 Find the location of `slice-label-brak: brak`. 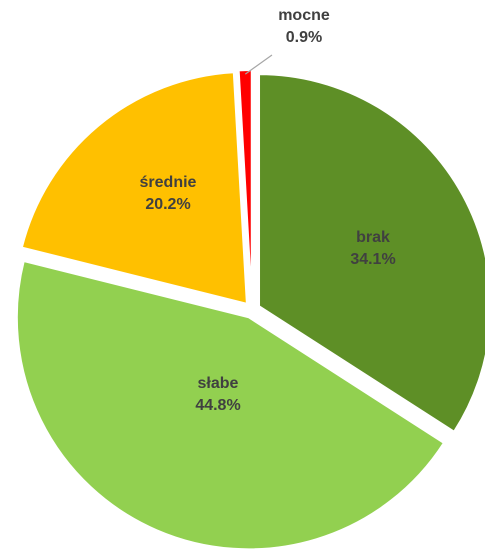

slice-label-brak: brak is located at coordinates (373, 237).